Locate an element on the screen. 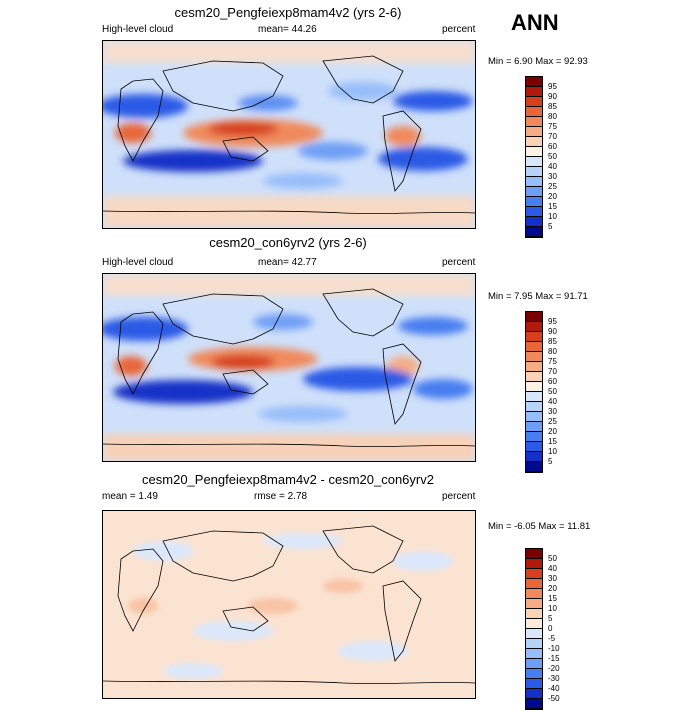  panel-2-colorbar is located at coordinates (534, 392).